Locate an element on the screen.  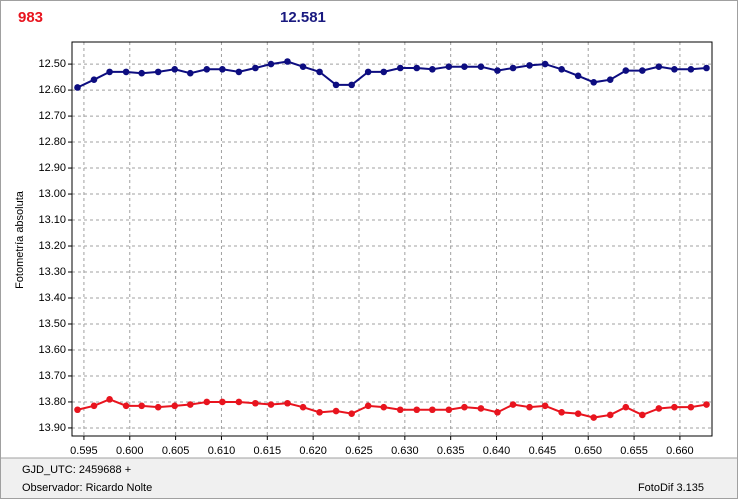
y-tick-label: 12.80 is located at coordinates (52, 142).